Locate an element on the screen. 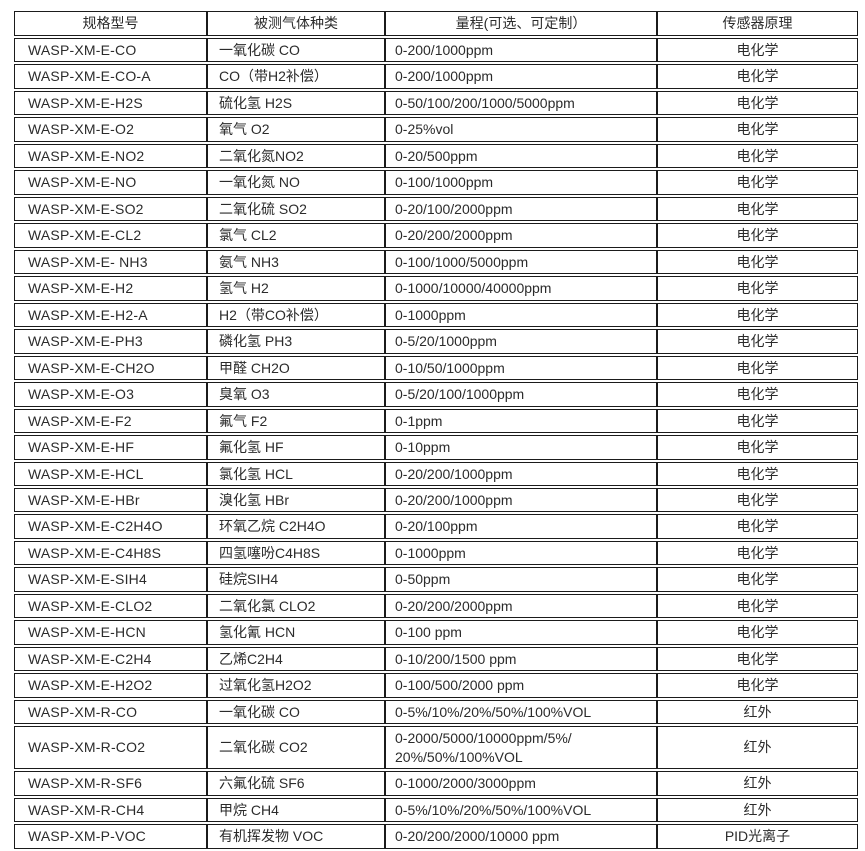  table-row: WASP-XM-E-NO 一氧化氮 NO 0-100/1000ppm 电化学 is located at coordinates (436, 182).